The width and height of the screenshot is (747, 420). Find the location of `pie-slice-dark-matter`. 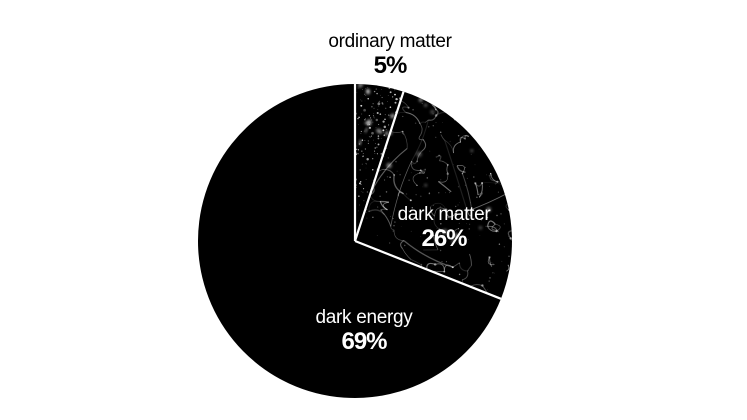

pie-slice-dark-matter is located at coordinates (433, 195).